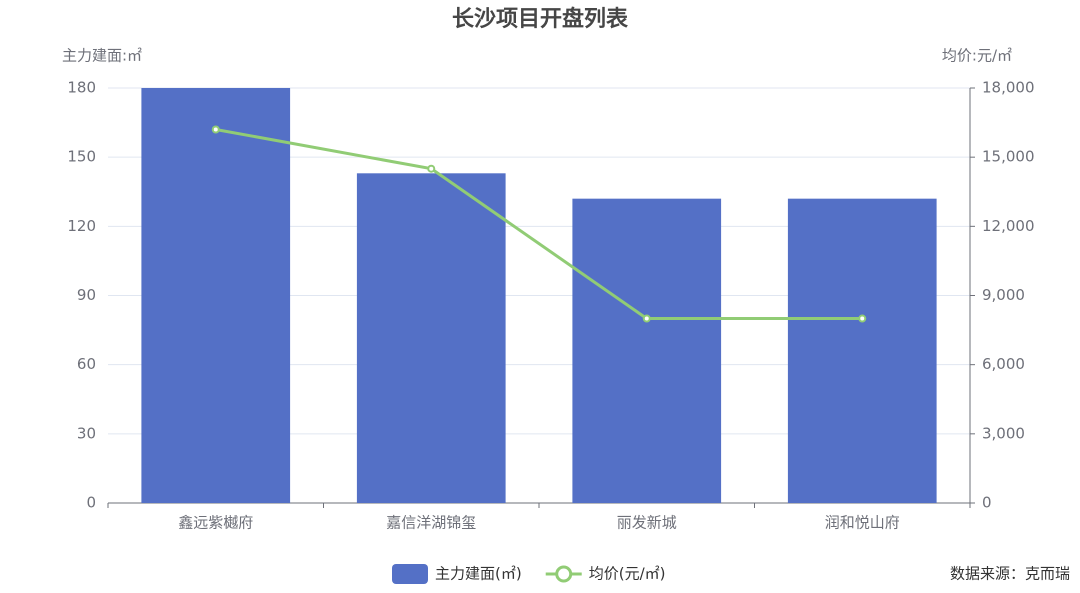 This screenshot has height=593, width=1080. Describe the element at coordinates (81, 157) in the screenshot. I see `y-tick-label: 150` at that location.